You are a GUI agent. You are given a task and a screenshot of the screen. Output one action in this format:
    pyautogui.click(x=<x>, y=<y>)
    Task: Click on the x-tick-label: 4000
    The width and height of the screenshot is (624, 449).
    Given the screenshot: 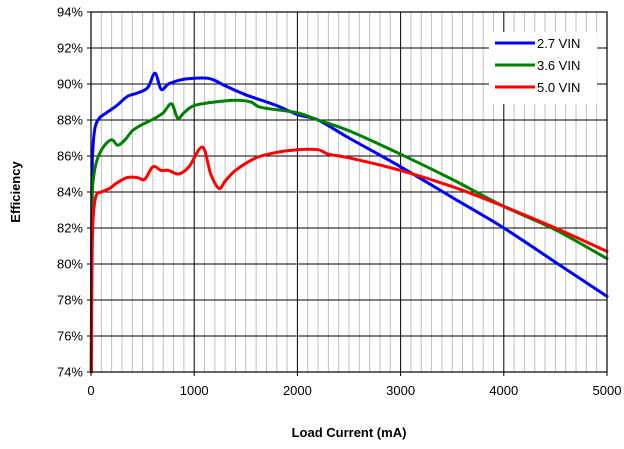 What is the action you would take?
    pyautogui.click(x=503, y=390)
    